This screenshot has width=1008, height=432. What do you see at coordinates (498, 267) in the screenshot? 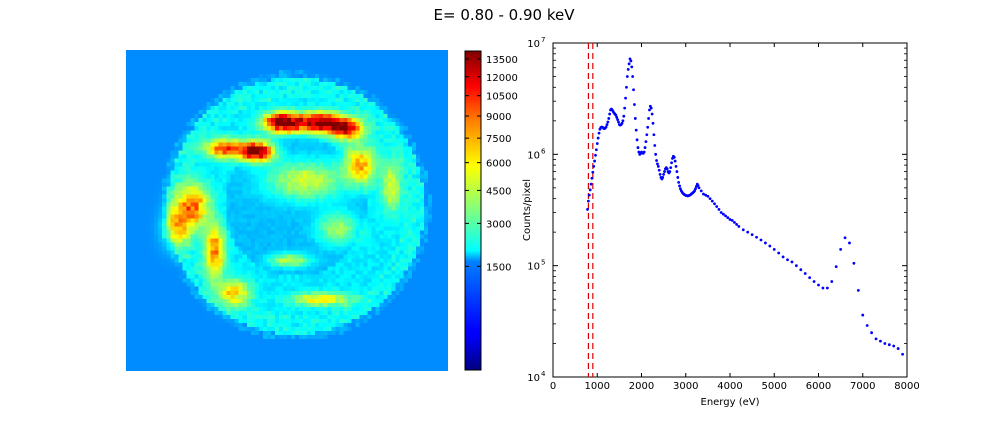
I see `colorbar-tick-label: 1500` at bounding box center [498, 267].